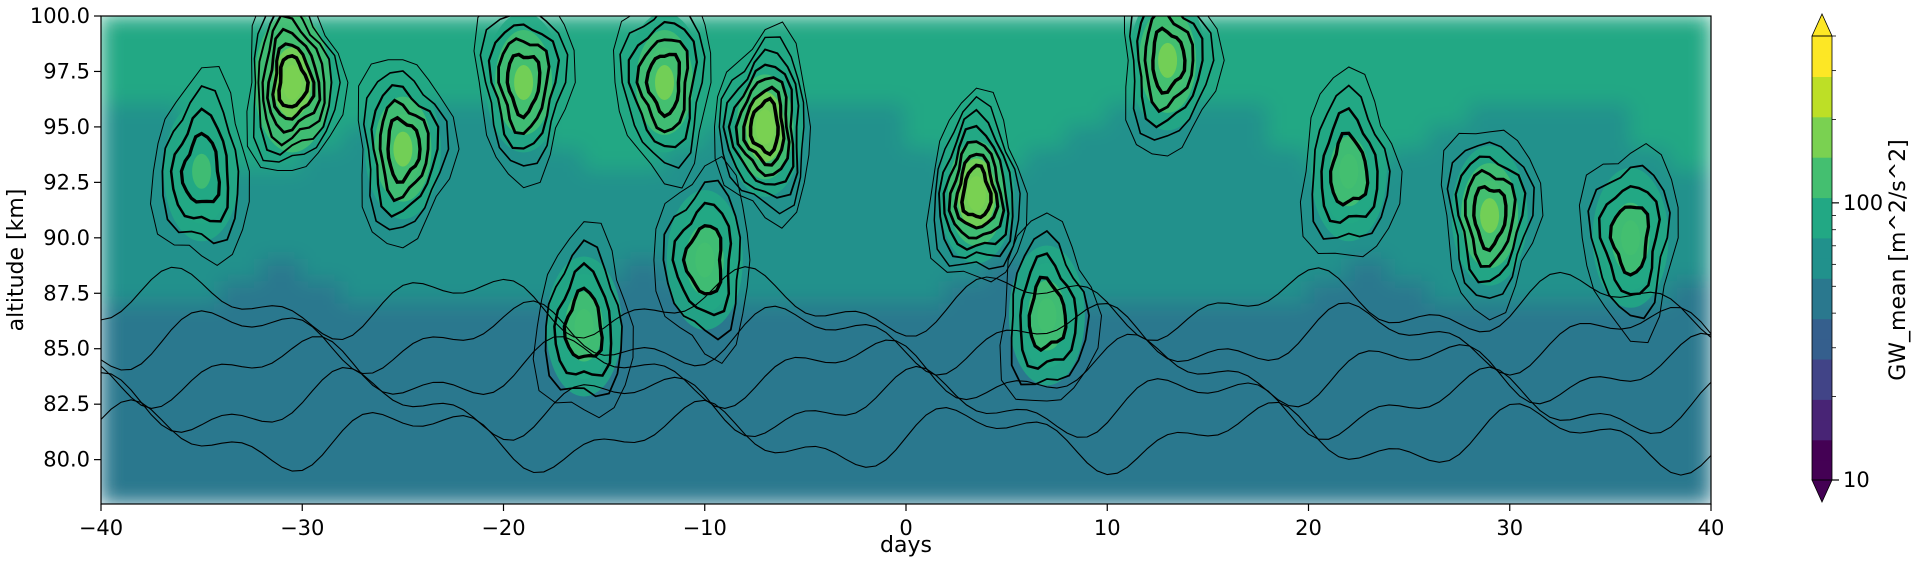 Image resolution: width=1912 pixels, height=562 pixels. What do you see at coordinates (66, 127) in the screenshot?
I see `y-tick-label: 95.0` at bounding box center [66, 127].